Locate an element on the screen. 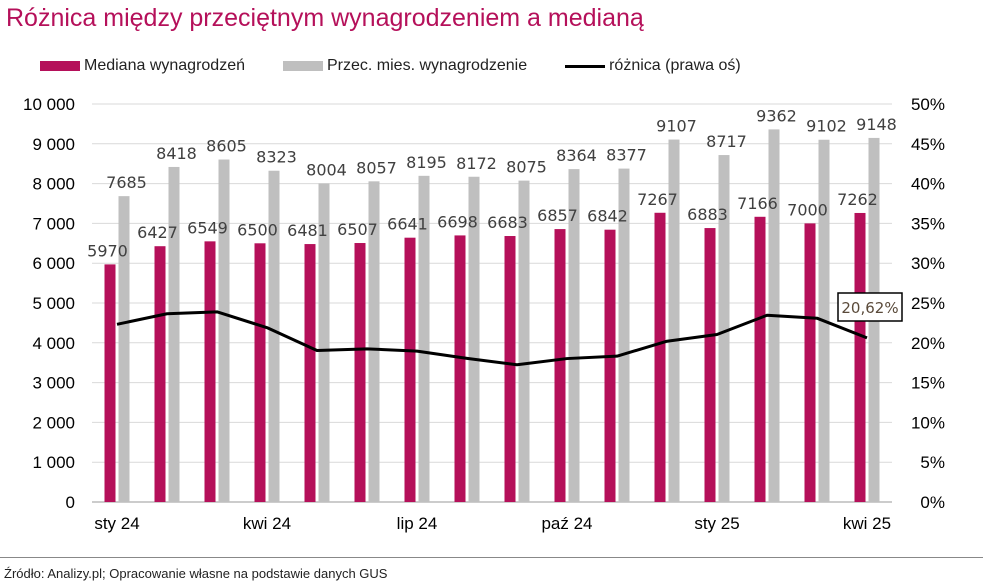  data-label-average: 8377 is located at coordinates (626, 155).